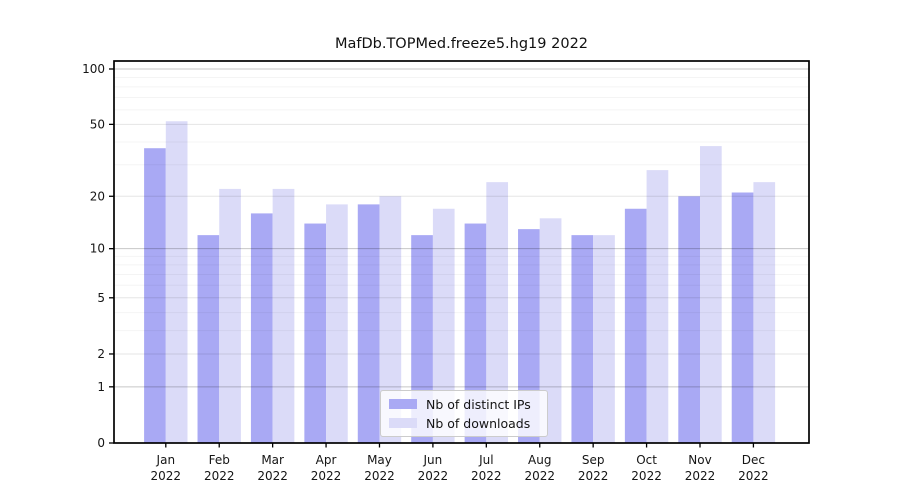  I want to click on x-tick-label-month: Sep, so click(593, 460).